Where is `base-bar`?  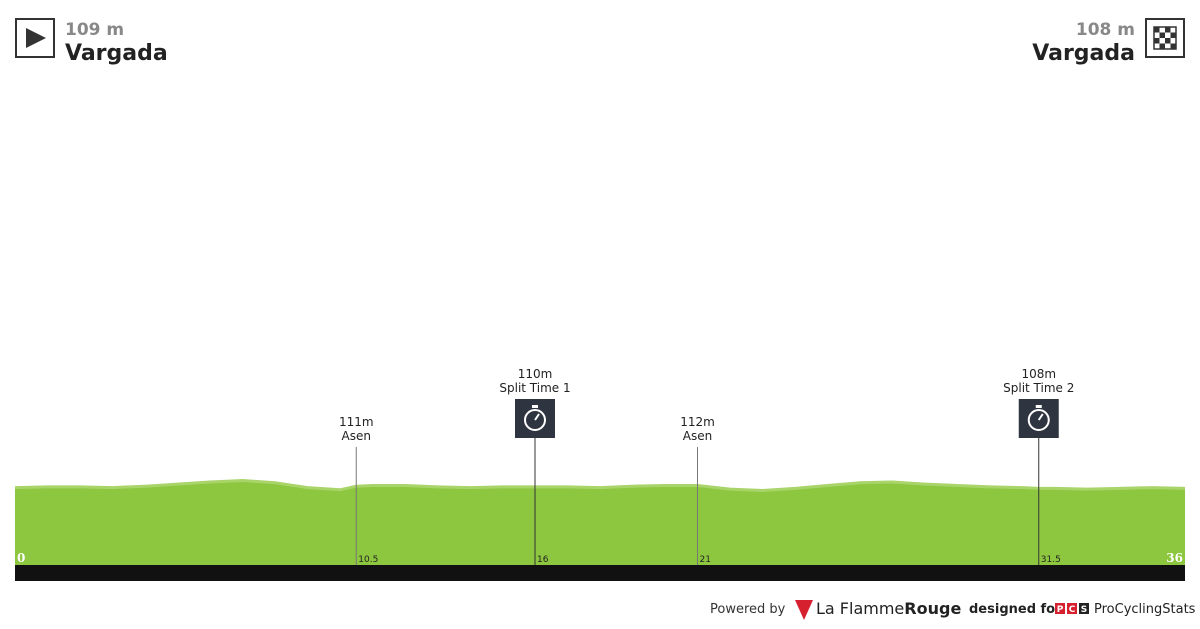
base-bar is located at coordinates (600, 573).